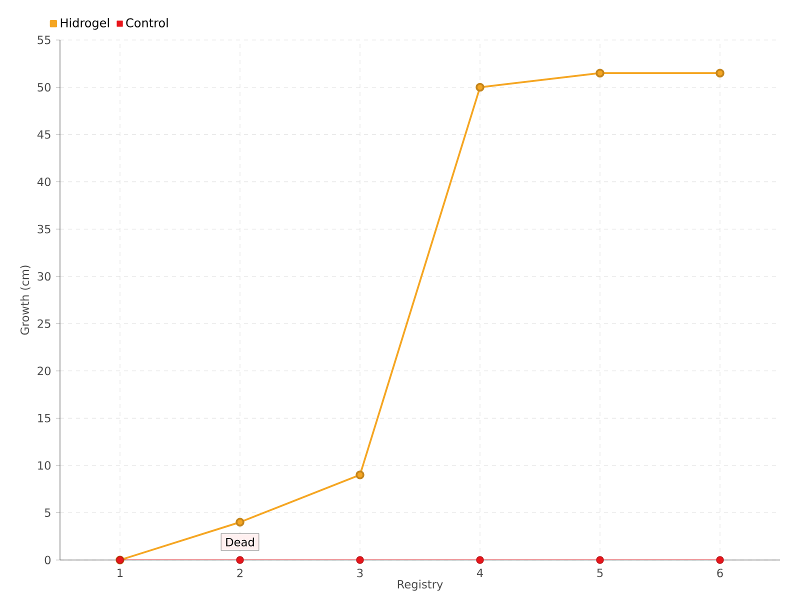  I want to click on y-tick-label: 35, so click(44, 229).